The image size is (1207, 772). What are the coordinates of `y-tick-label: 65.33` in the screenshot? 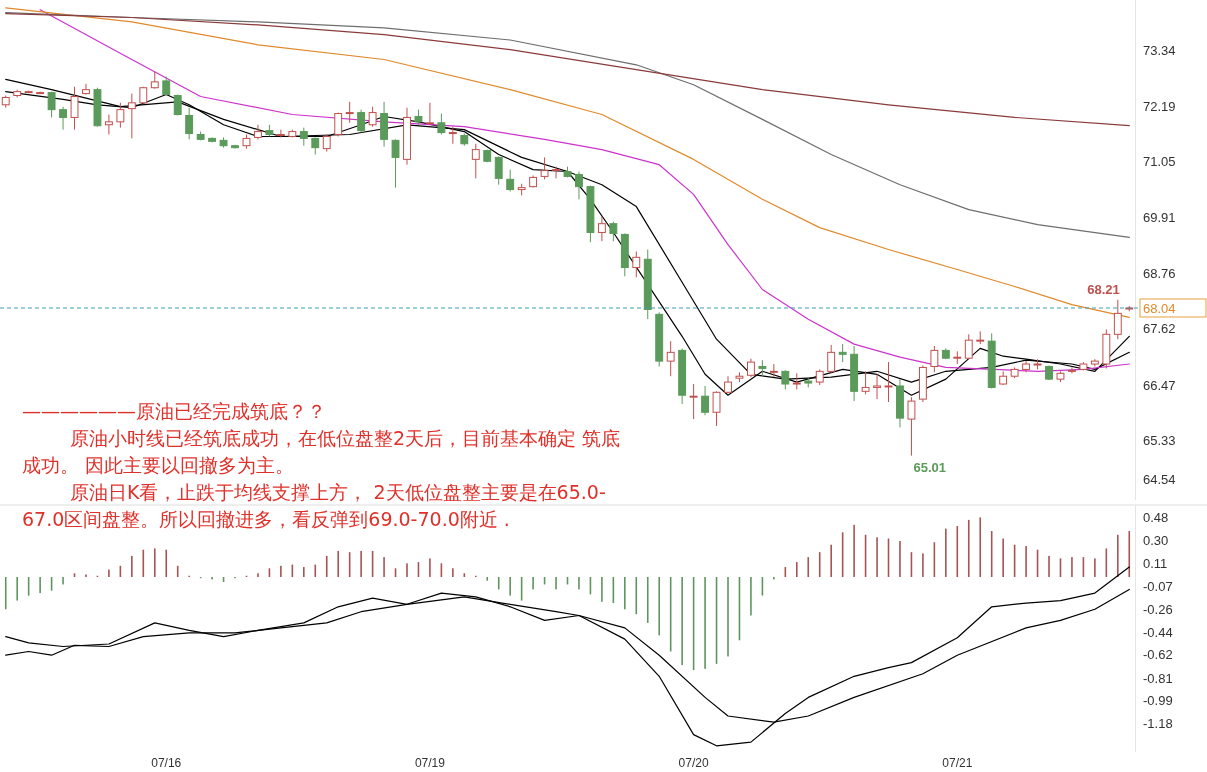 It's located at (1159, 441).